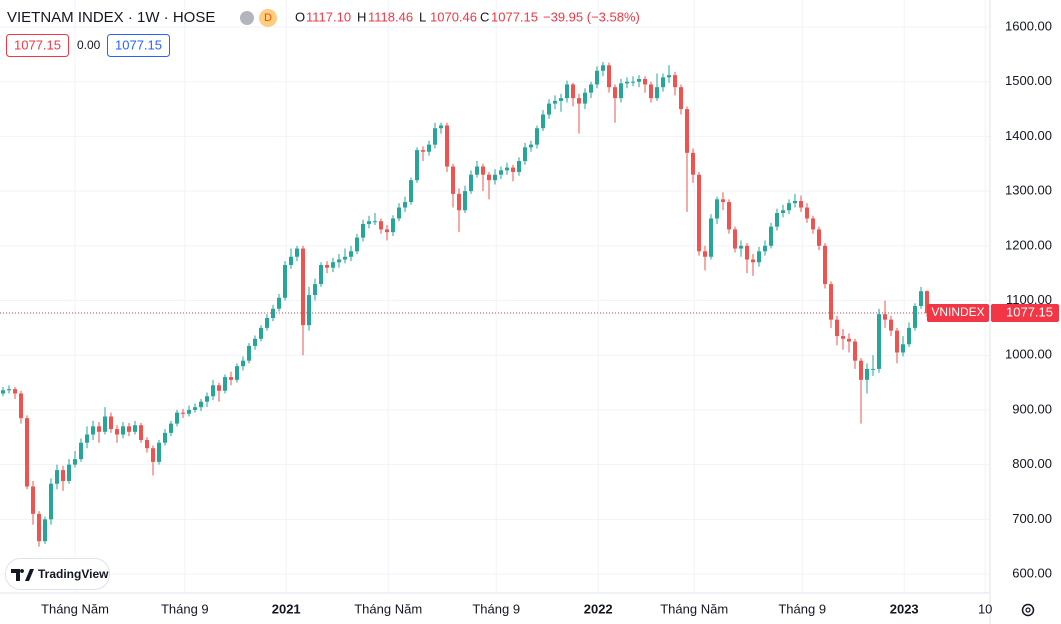  What do you see at coordinates (1032, 518) in the screenshot?
I see `y-tick-label: 700.00` at bounding box center [1032, 518].